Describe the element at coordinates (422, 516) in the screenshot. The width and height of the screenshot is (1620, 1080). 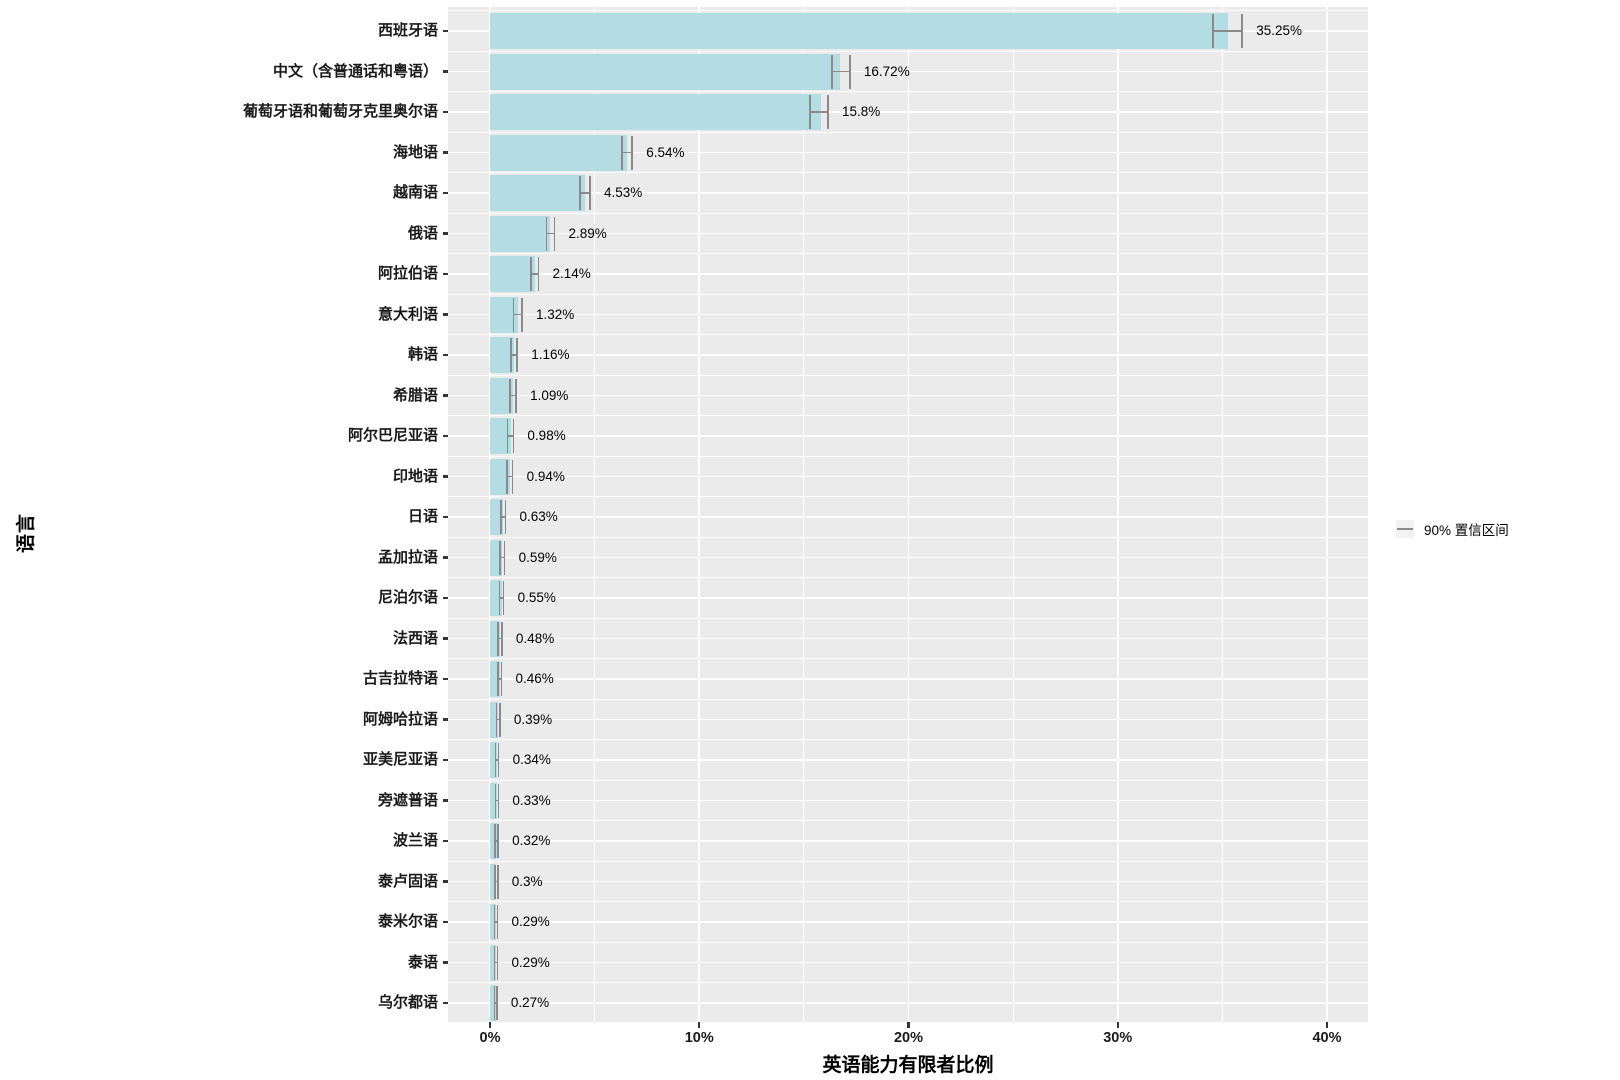
I see `y-tick-label: 日语` at that location.